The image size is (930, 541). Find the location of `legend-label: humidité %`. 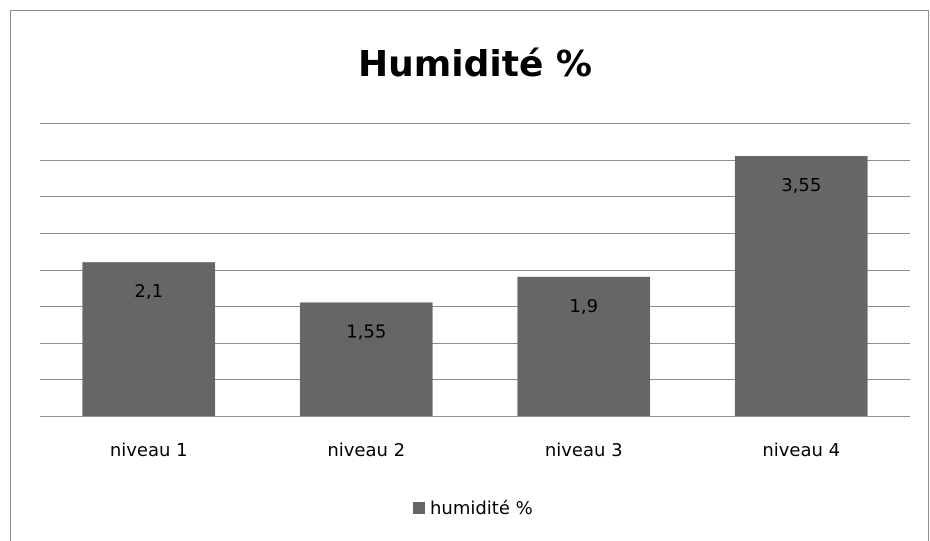

legend-label: humidité % is located at coordinates (481, 508).